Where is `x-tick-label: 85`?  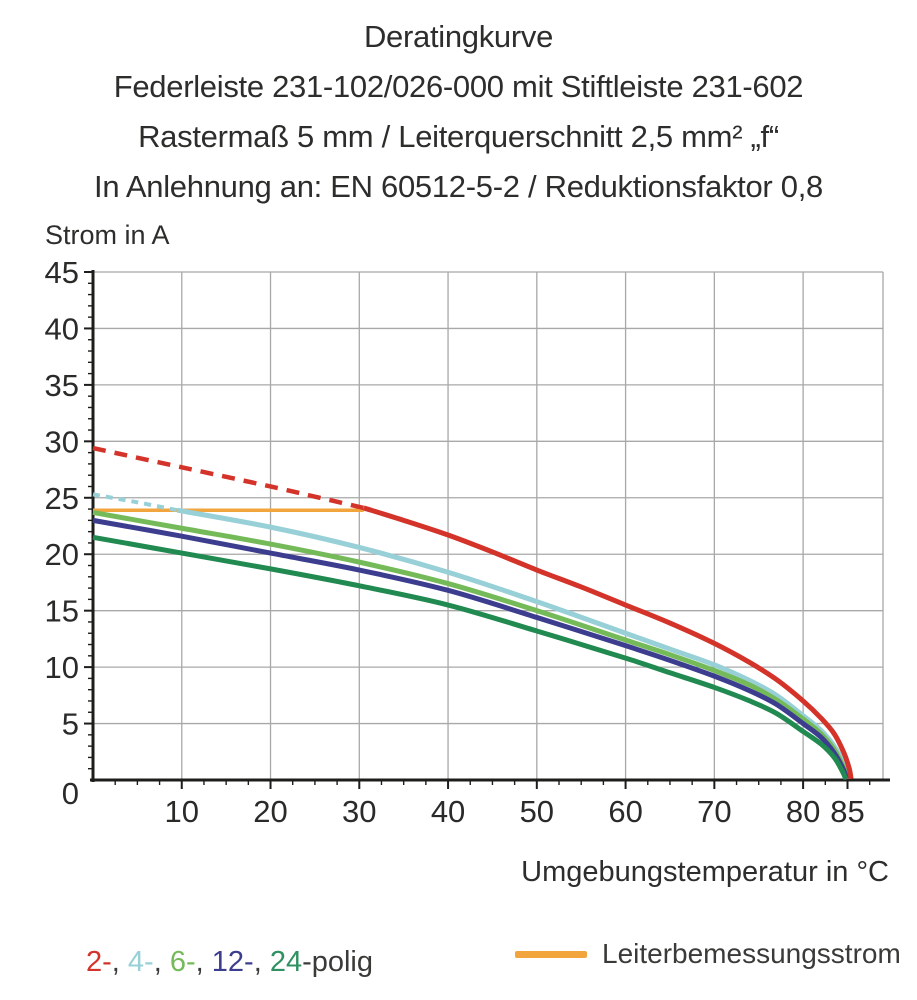
x-tick-label: 85 is located at coordinates (847, 811).